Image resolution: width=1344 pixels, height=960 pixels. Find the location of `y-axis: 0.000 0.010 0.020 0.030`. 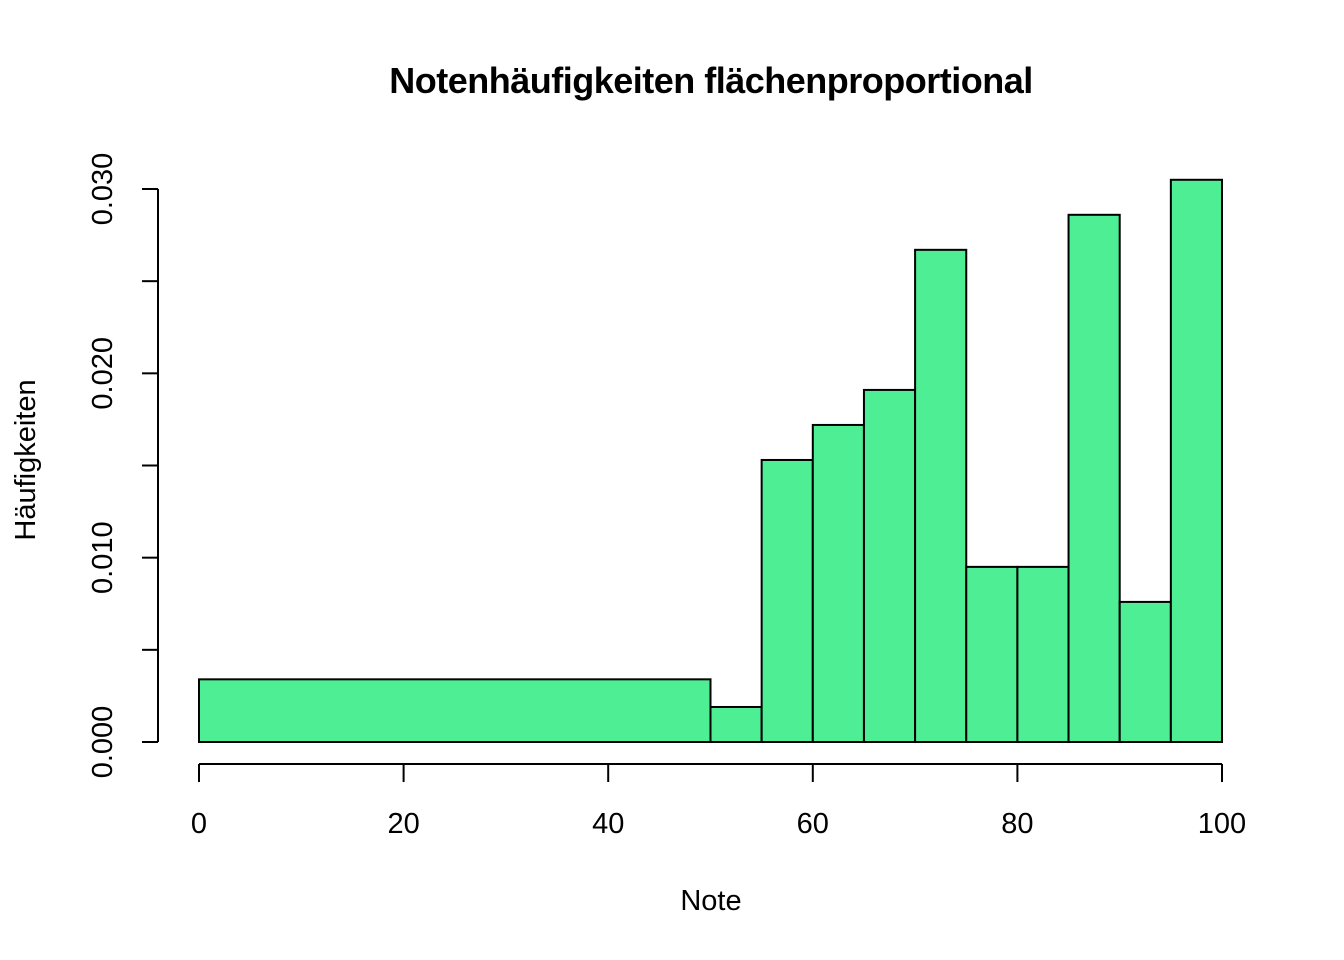

y-axis: 0.000 0.010 0.020 0.030 is located at coordinates (123, 466).